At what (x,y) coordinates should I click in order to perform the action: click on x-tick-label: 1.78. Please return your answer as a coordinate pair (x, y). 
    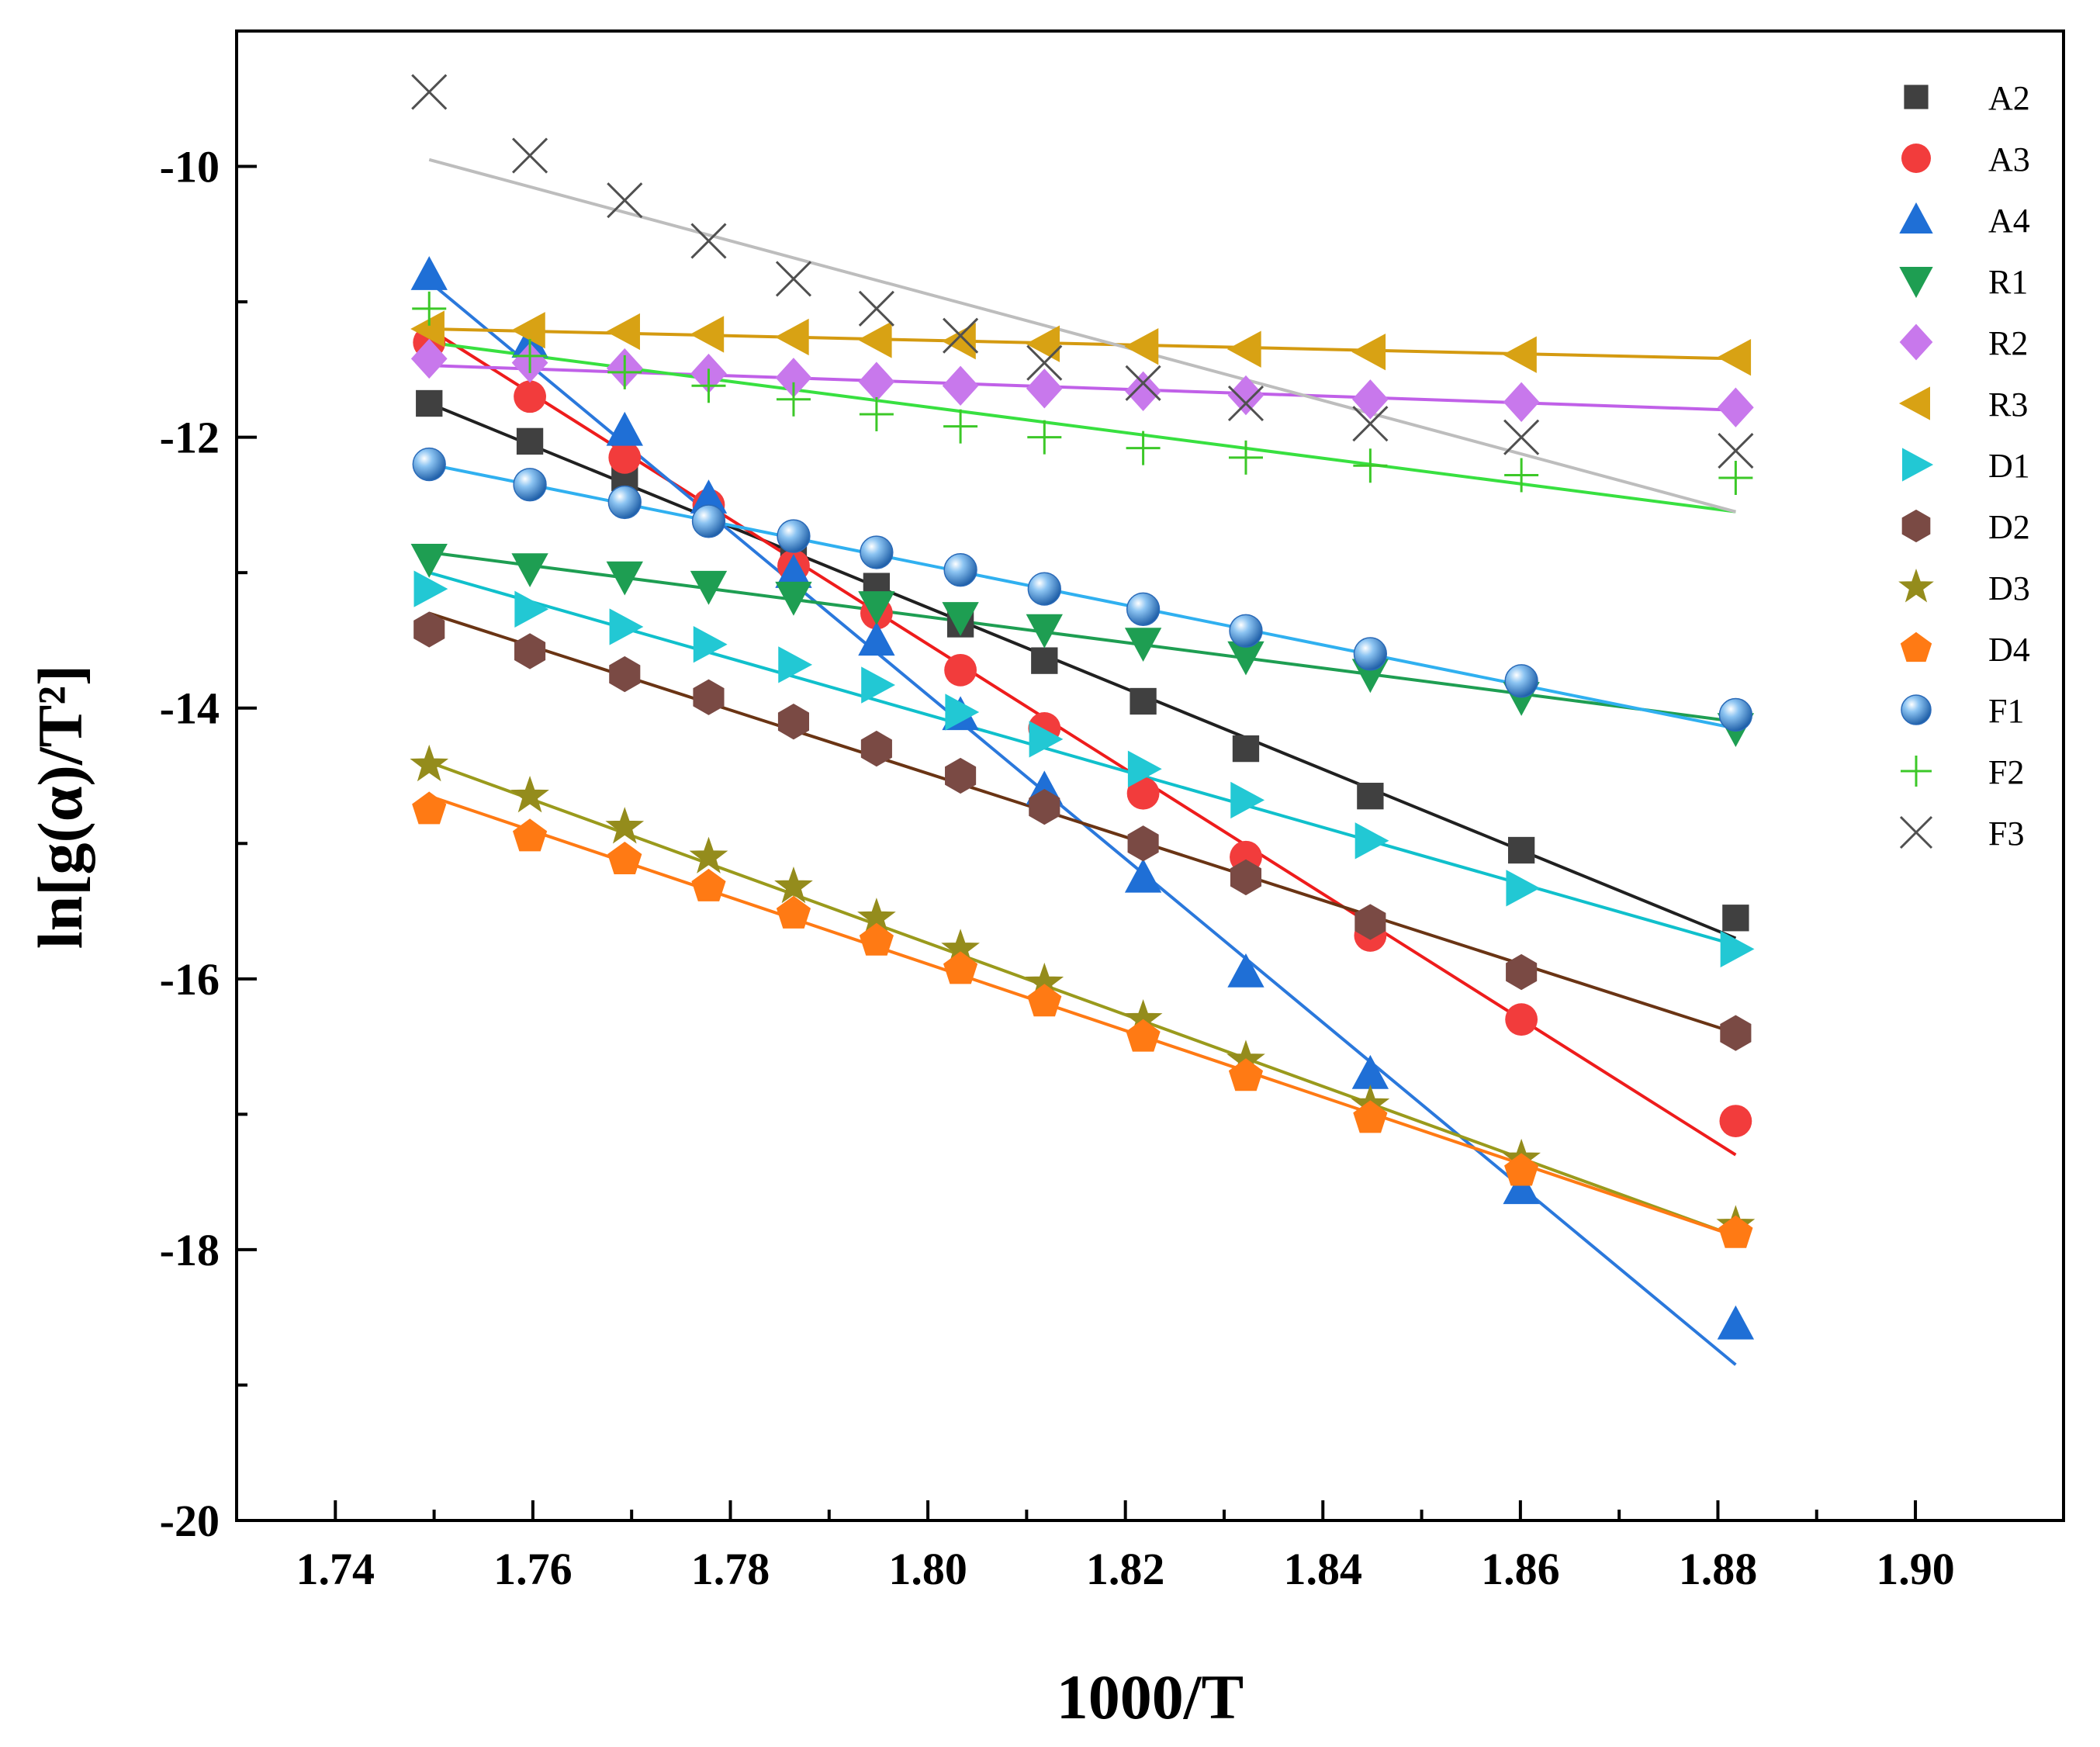
    Looking at the image, I should click on (730, 1569).